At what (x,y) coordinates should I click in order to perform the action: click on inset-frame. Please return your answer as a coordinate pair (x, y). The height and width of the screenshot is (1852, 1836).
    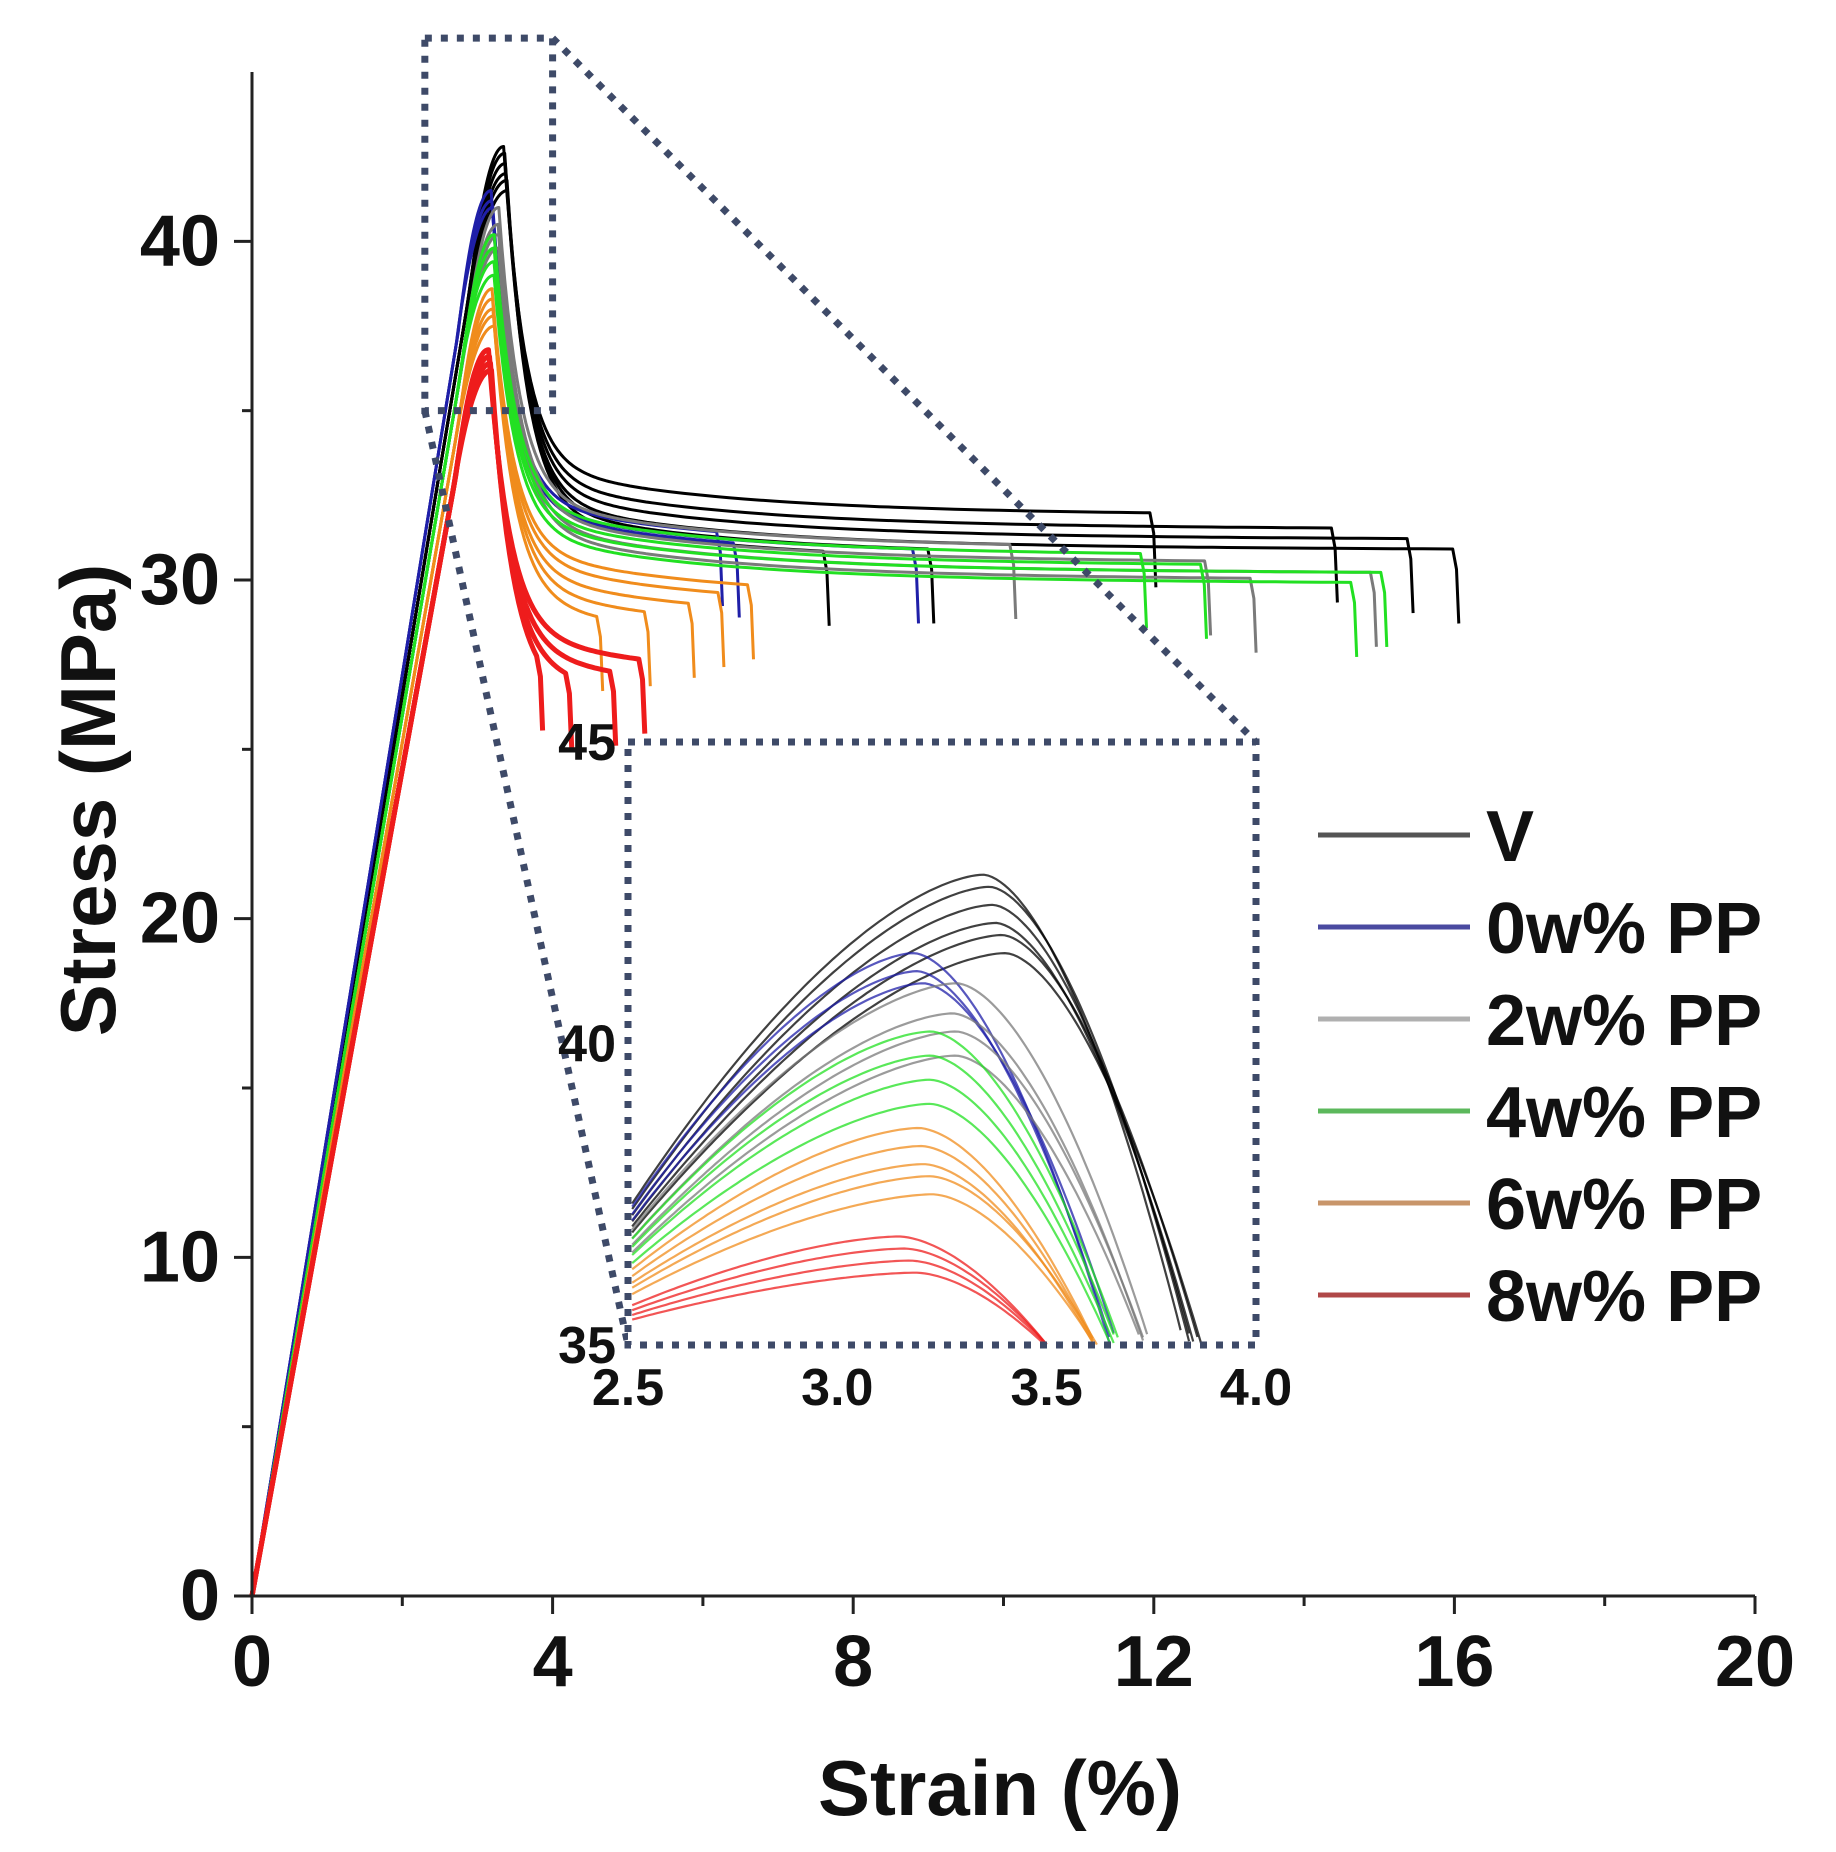
    Looking at the image, I should click on (942, 1043).